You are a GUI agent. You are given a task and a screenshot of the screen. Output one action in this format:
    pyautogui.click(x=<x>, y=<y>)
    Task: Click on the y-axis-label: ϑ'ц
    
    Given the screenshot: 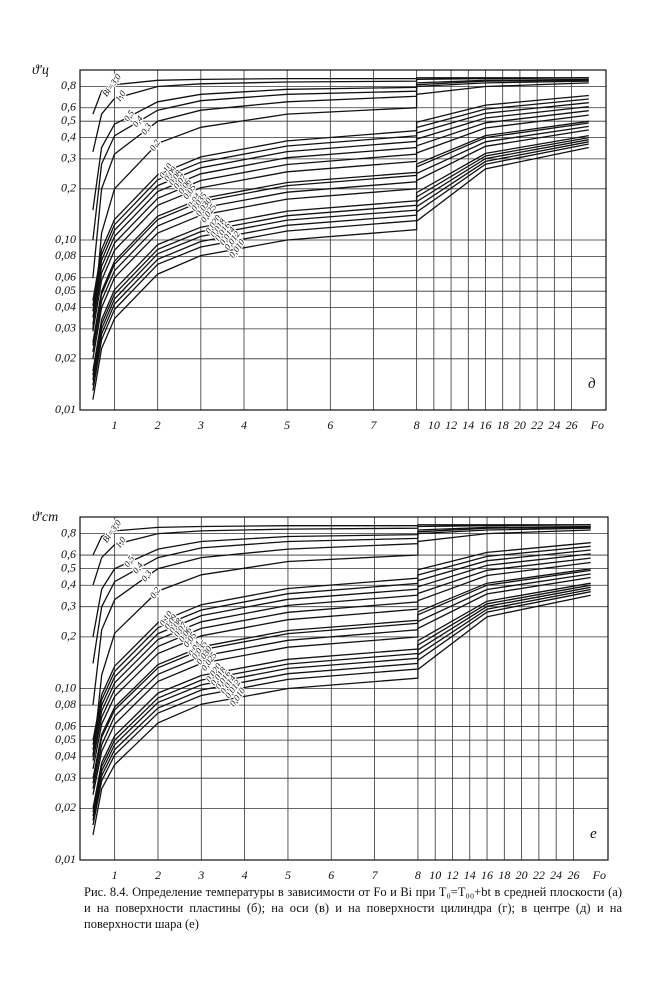 What is the action you would take?
    pyautogui.click(x=40, y=70)
    